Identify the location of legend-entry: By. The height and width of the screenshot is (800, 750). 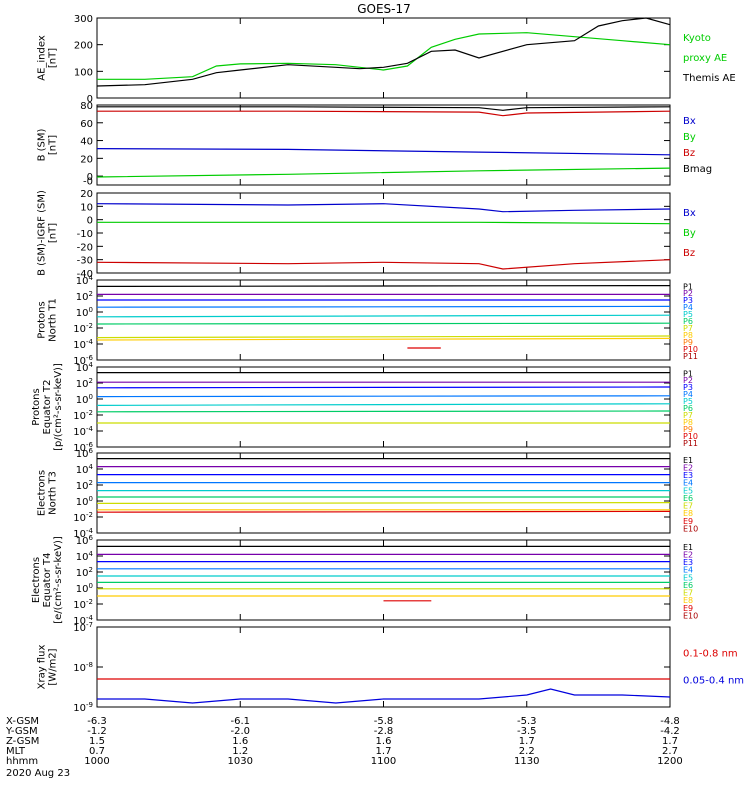
(689, 137).